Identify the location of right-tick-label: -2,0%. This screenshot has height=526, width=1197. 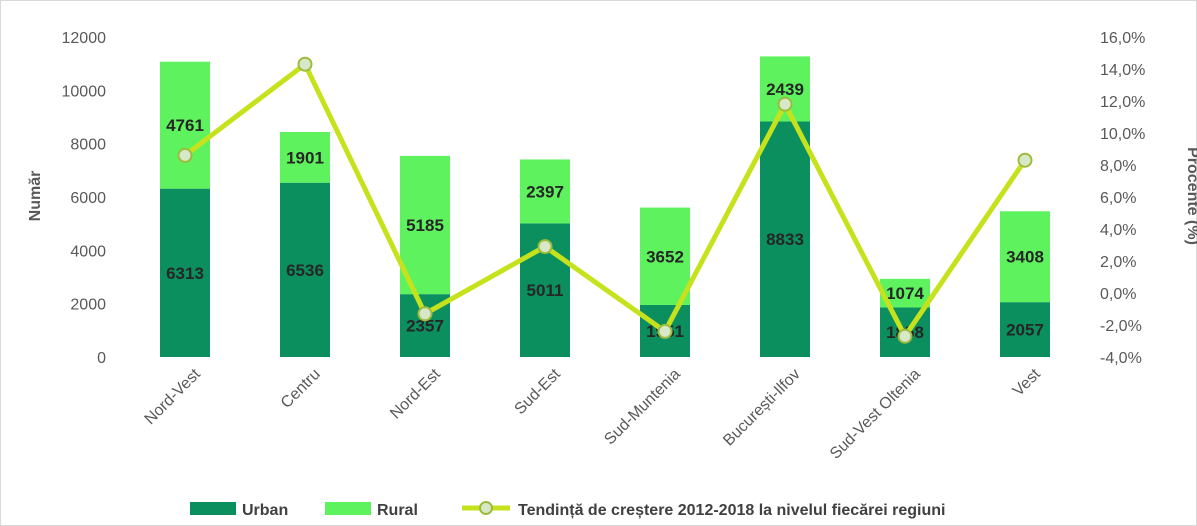
(1121, 326).